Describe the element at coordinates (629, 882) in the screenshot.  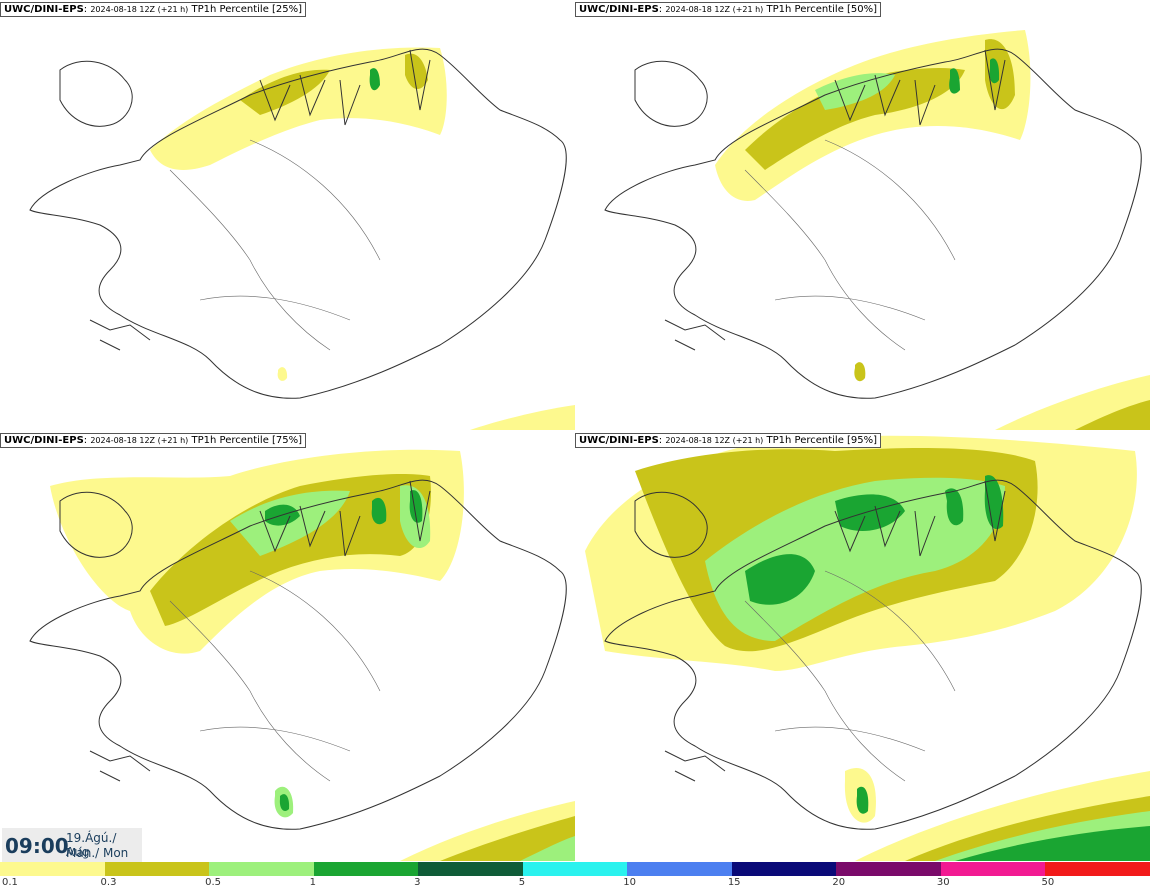
I see `legend-tick-label: 10` at that location.